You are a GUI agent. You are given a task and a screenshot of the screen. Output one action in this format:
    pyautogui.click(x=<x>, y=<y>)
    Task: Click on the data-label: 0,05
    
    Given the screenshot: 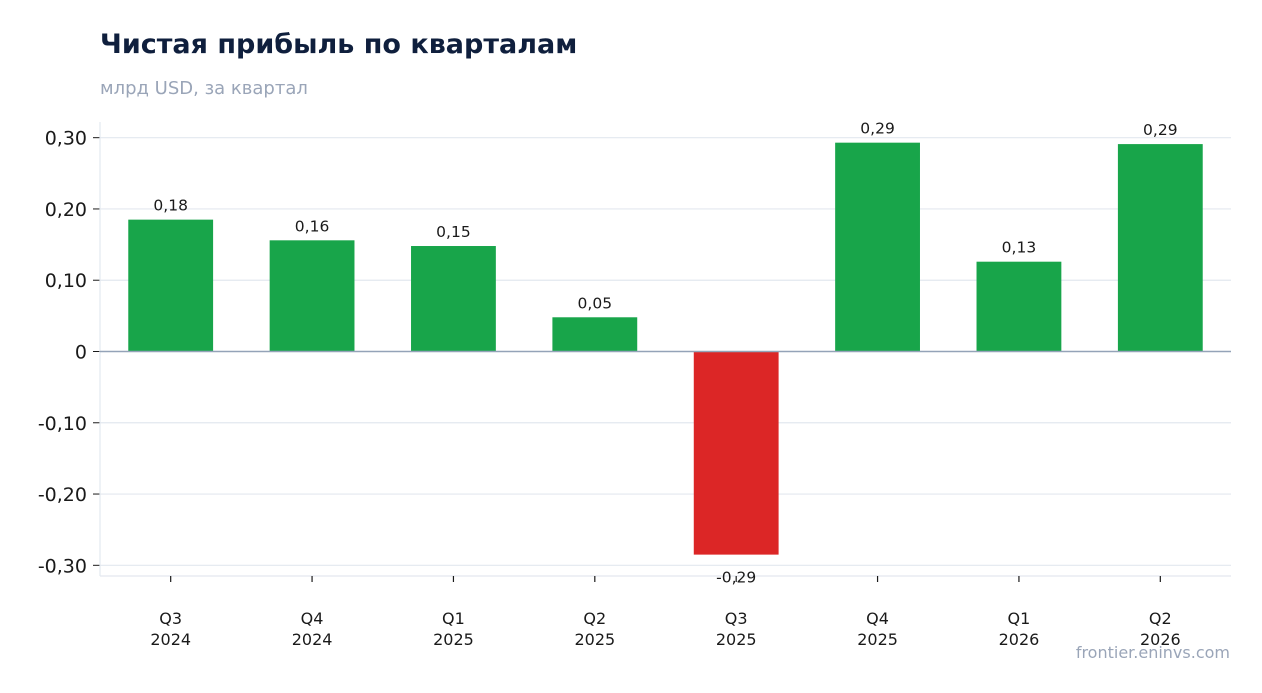 What is the action you would take?
    pyautogui.click(x=595, y=303)
    